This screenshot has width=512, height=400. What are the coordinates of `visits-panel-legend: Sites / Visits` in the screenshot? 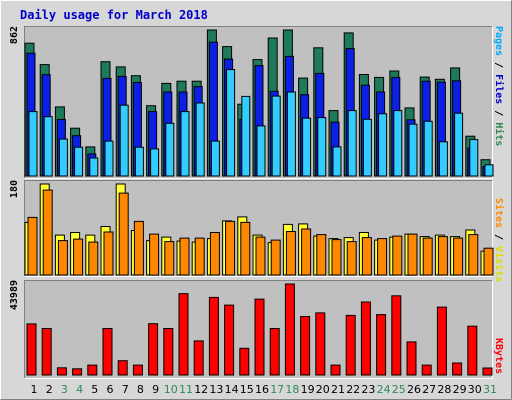 It's located at (499, 240).